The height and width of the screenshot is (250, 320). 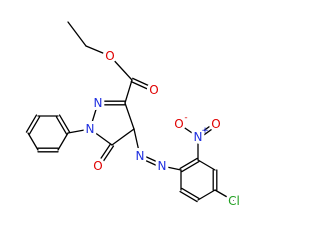 I want to click on atom-label: Cl, so click(x=234, y=201).